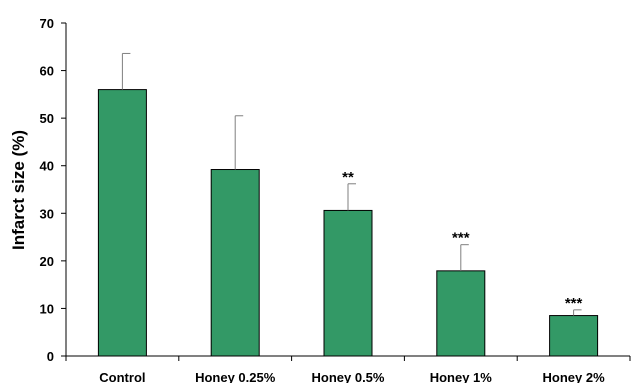 The image size is (632, 383). Describe the element at coordinates (47, 23) in the screenshot. I see `y-tick-label: 70` at that location.